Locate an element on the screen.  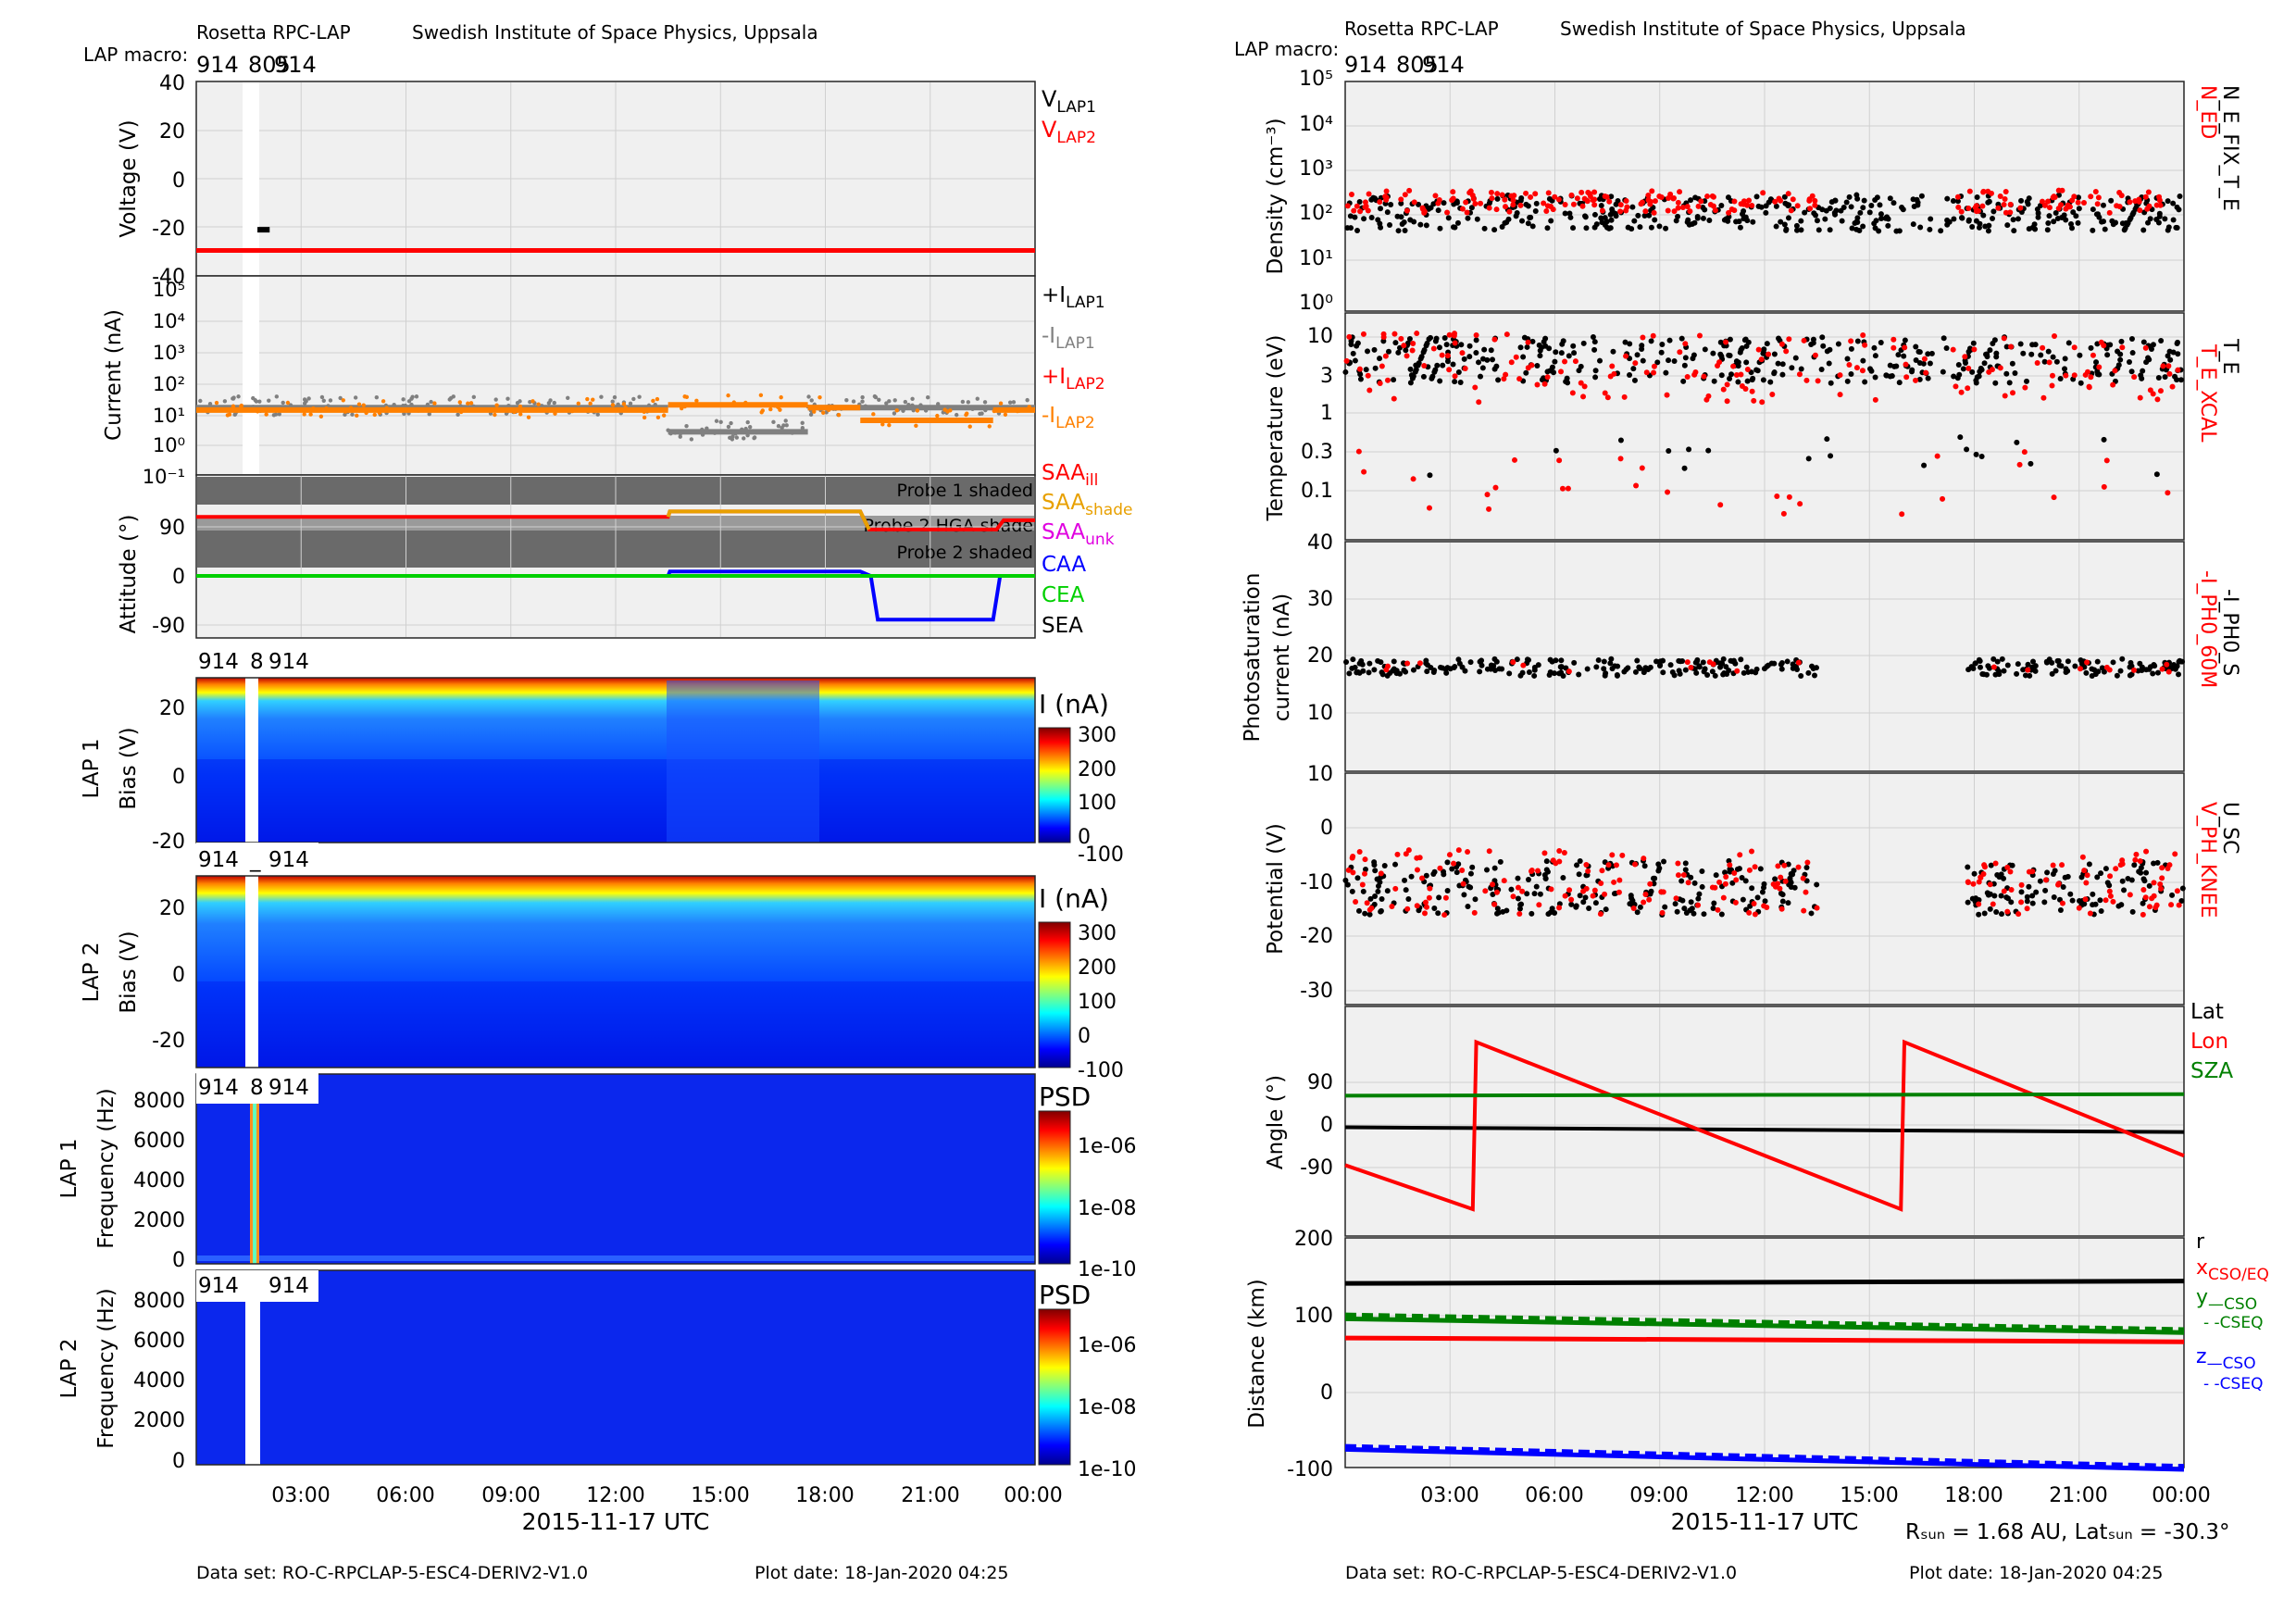
spec-lap1-ytick: 20 is located at coordinates (172, 708).